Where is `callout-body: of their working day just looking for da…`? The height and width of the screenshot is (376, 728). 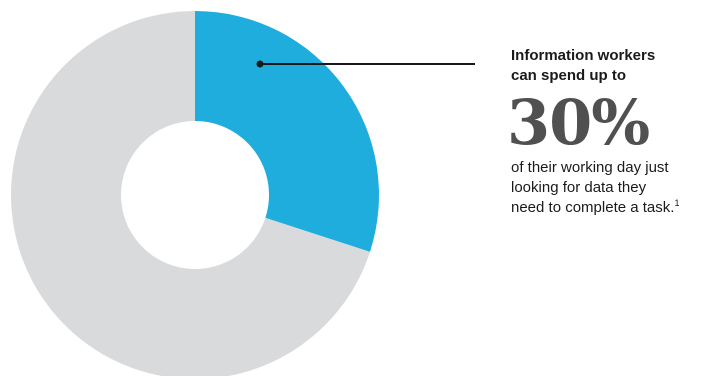 callout-body: of their working day just looking for da… is located at coordinates (618, 188).